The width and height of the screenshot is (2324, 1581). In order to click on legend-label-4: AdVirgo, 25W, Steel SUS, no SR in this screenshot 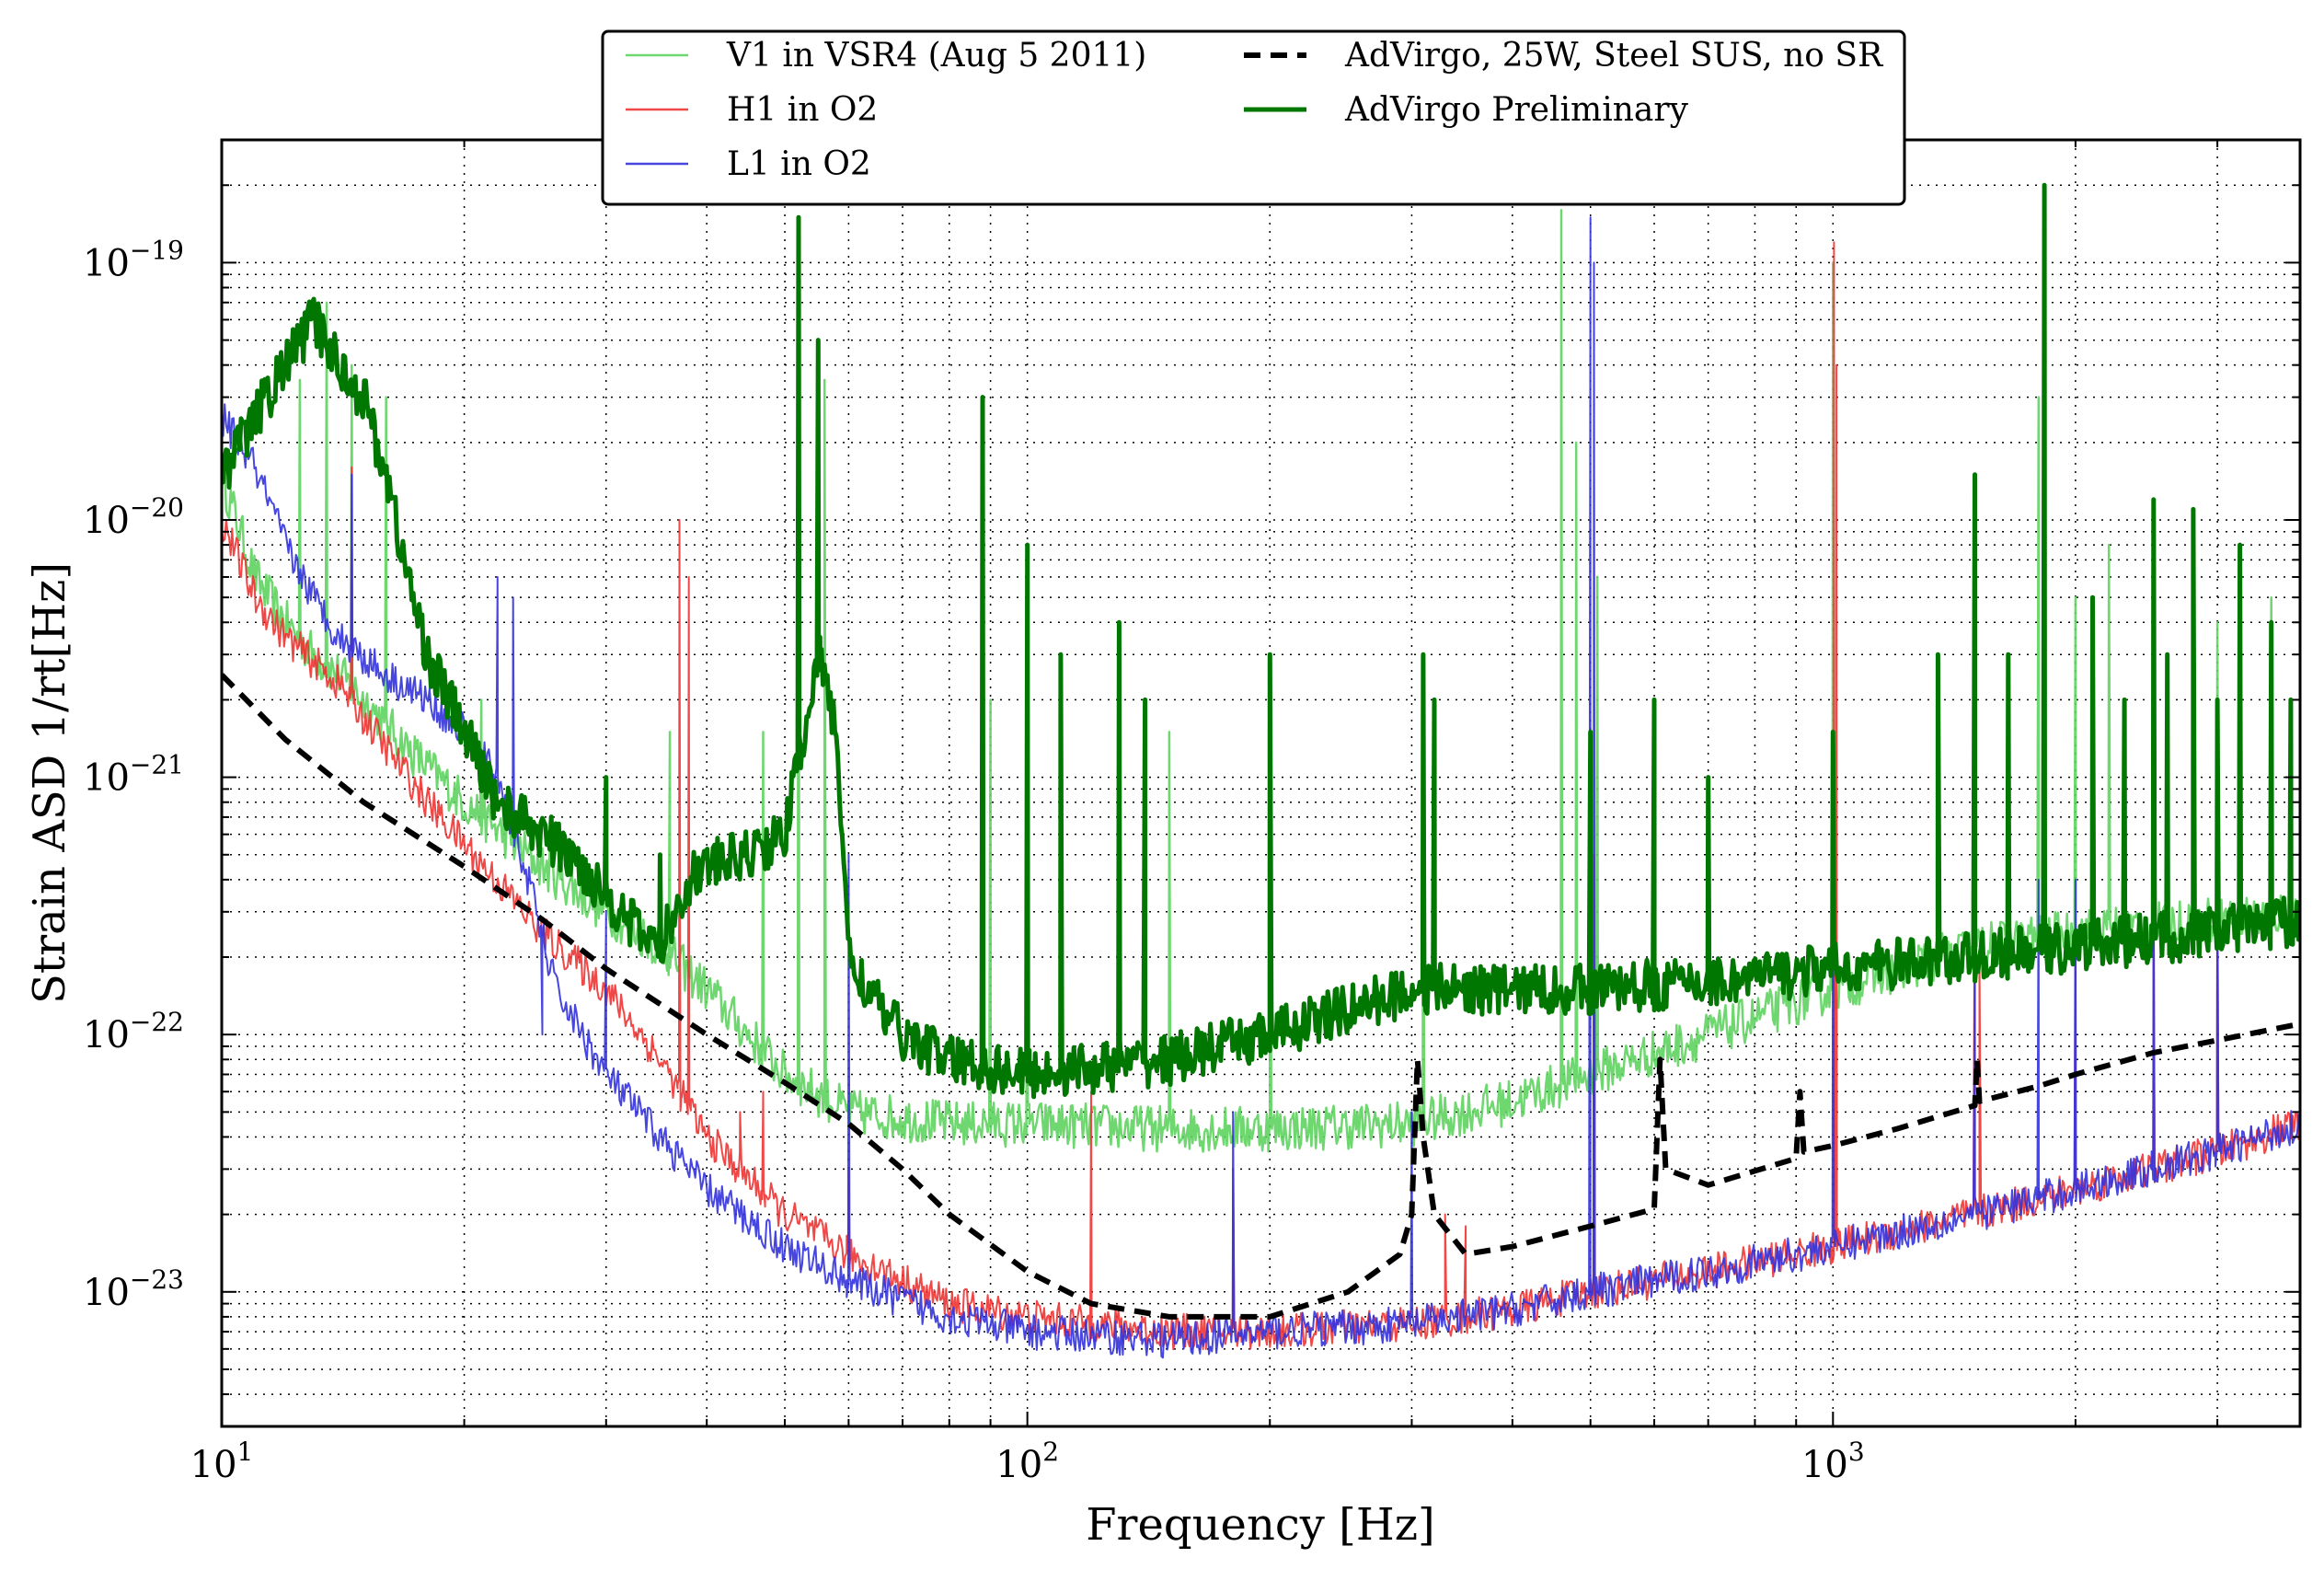, I will do `click(1613, 56)`.